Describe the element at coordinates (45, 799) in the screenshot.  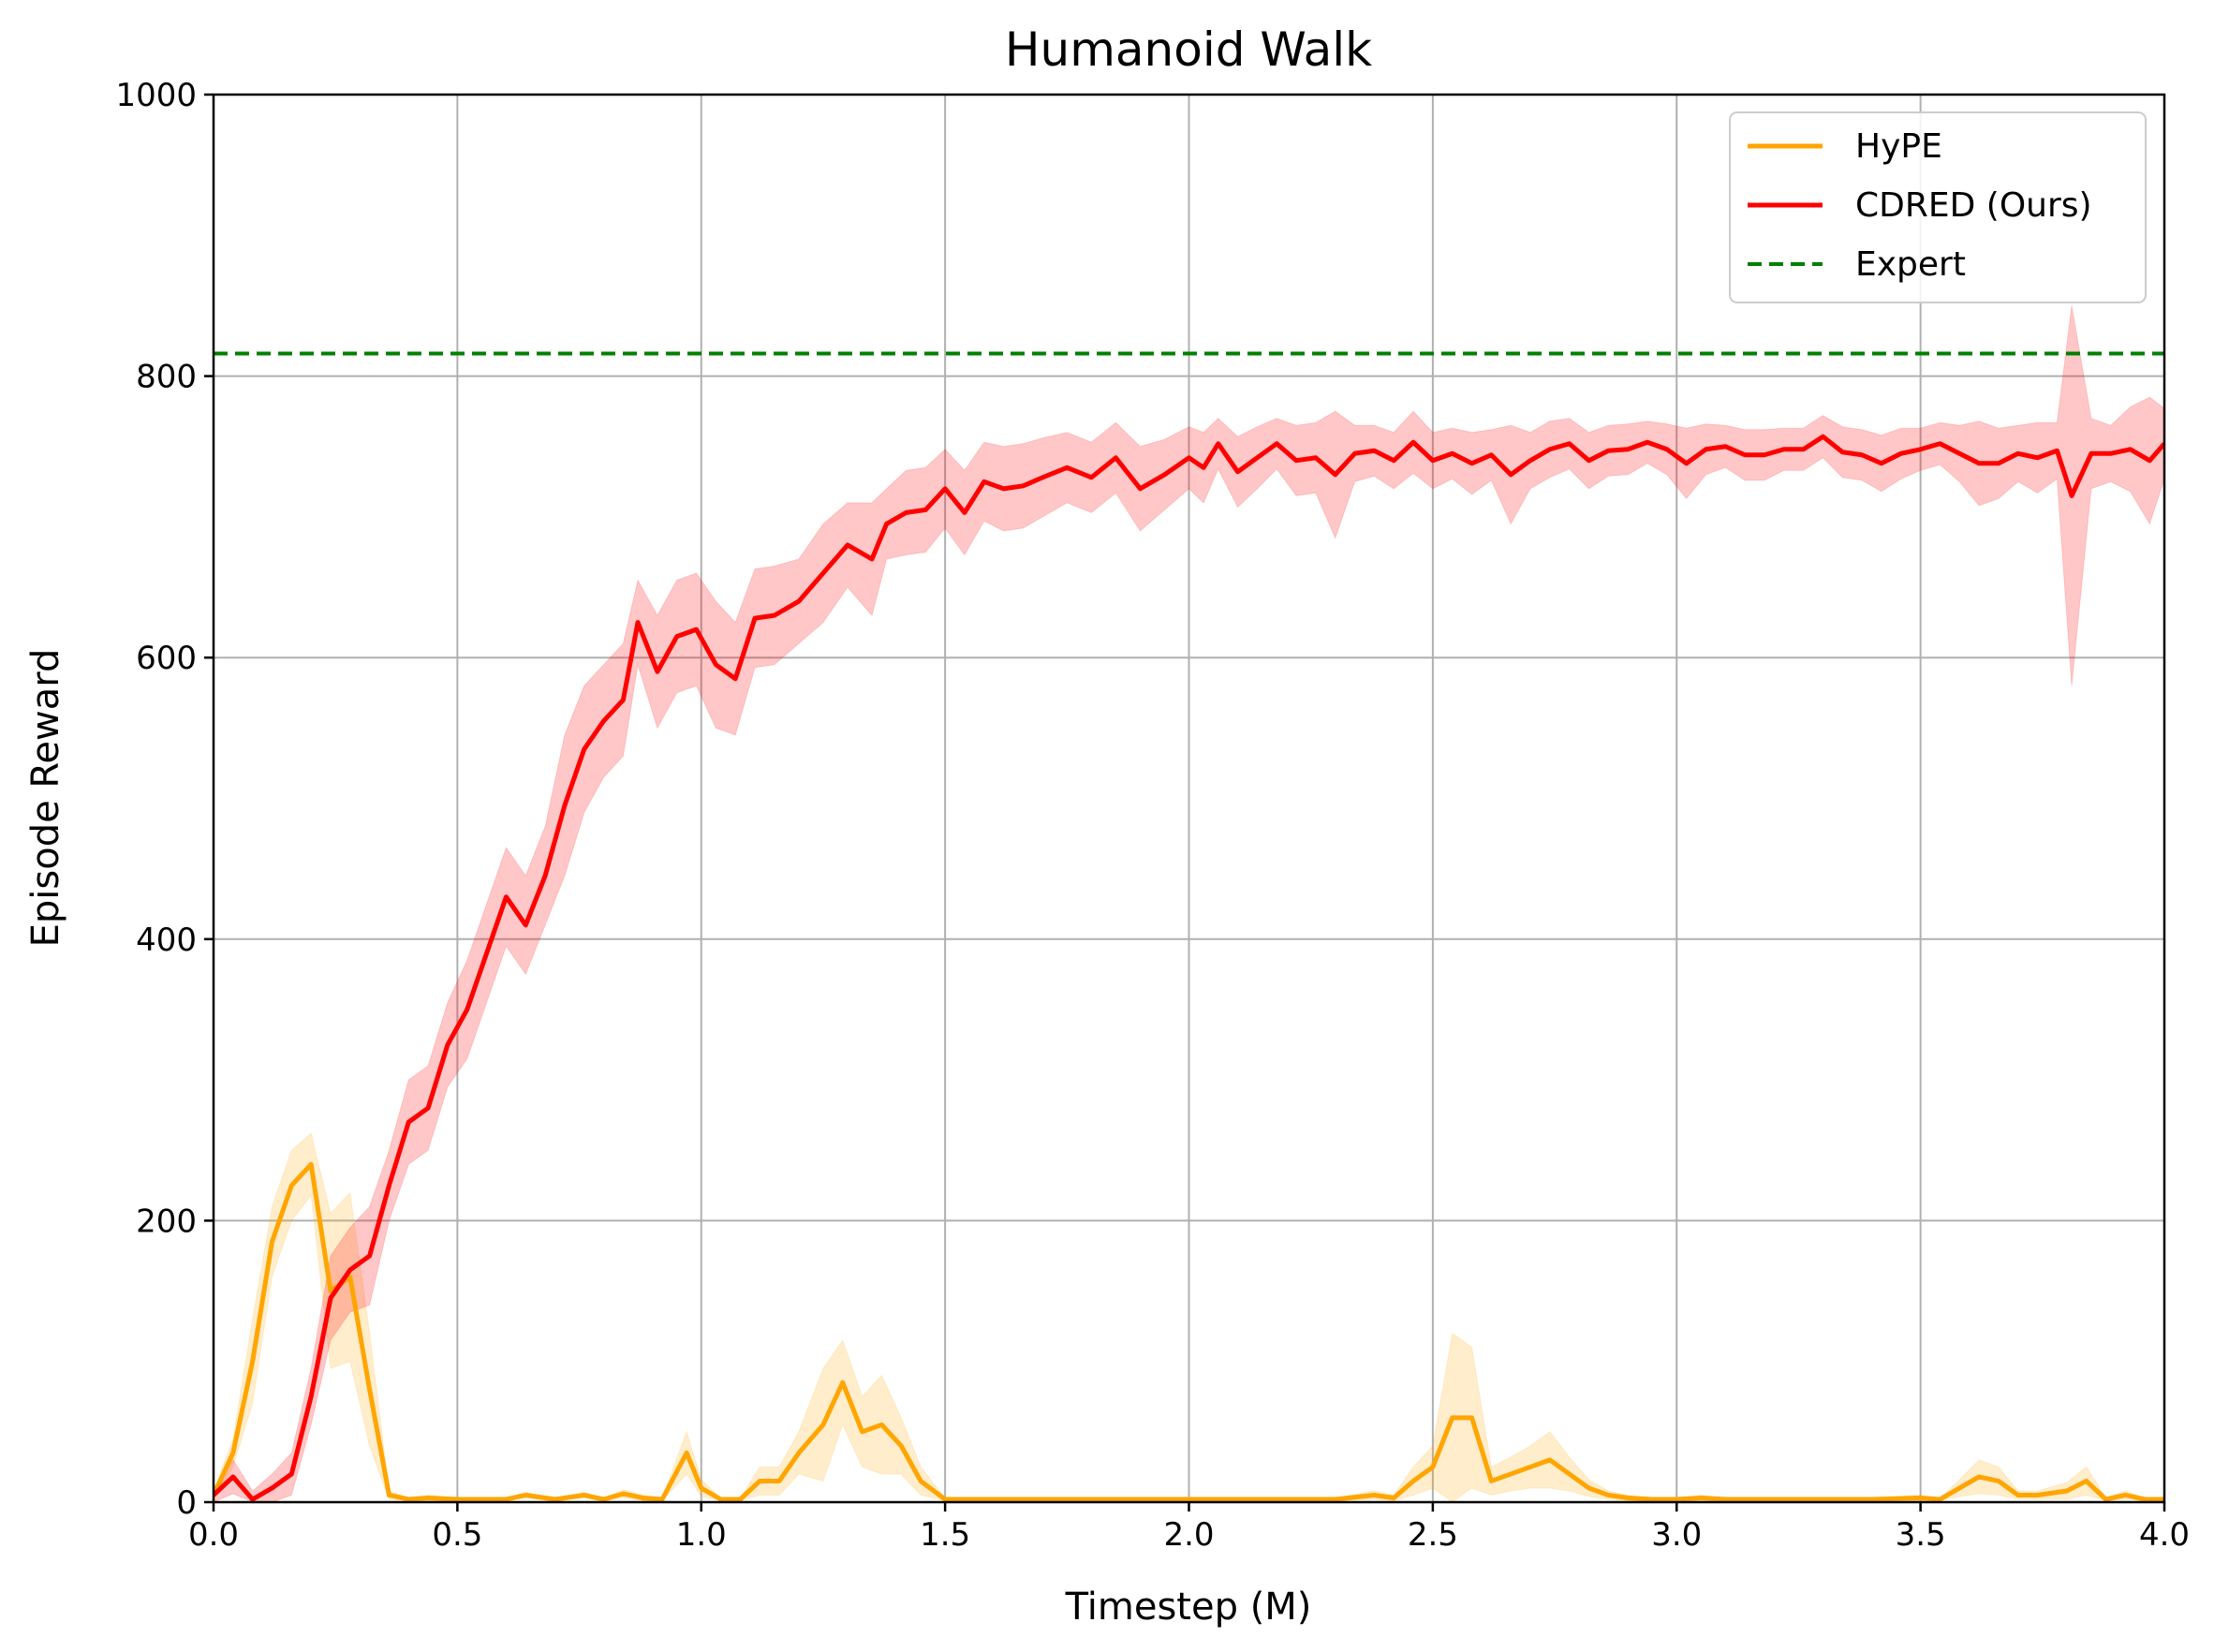
I see `y-axis-title: Episode Reward` at that location.